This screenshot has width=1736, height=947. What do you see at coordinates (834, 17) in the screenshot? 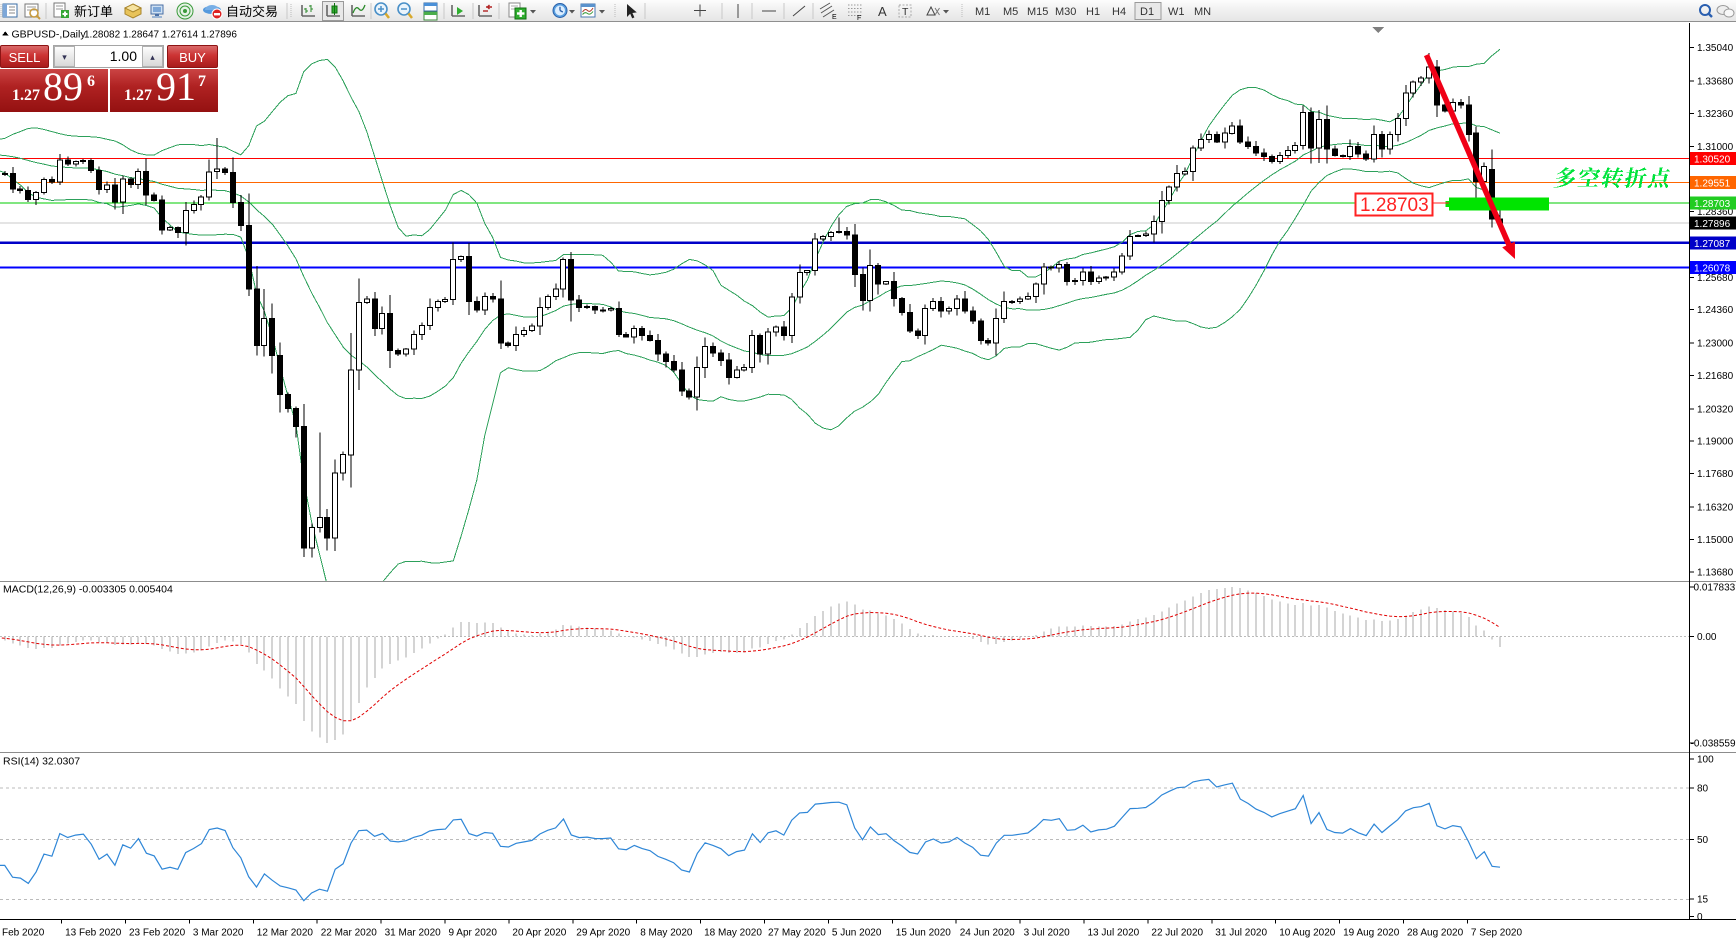
I see `svg-text: E` at bounding box center [834, 17].